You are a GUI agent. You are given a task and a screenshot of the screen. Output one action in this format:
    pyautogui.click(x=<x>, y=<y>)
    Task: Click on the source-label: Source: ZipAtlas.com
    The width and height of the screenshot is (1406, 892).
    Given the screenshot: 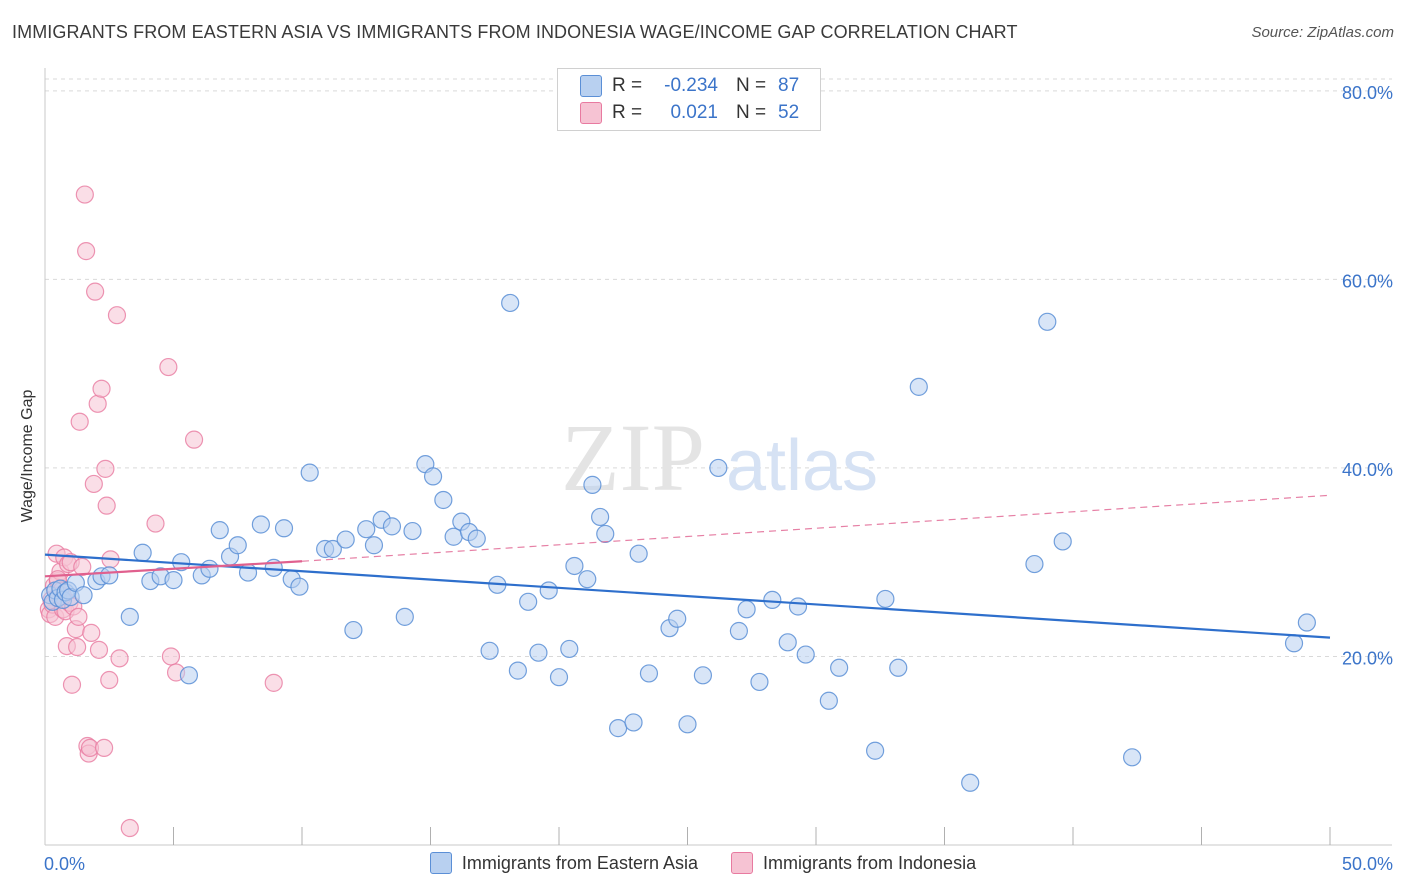 What is the action you would take?
    pyautogui.click(x=1322, y=32)
    